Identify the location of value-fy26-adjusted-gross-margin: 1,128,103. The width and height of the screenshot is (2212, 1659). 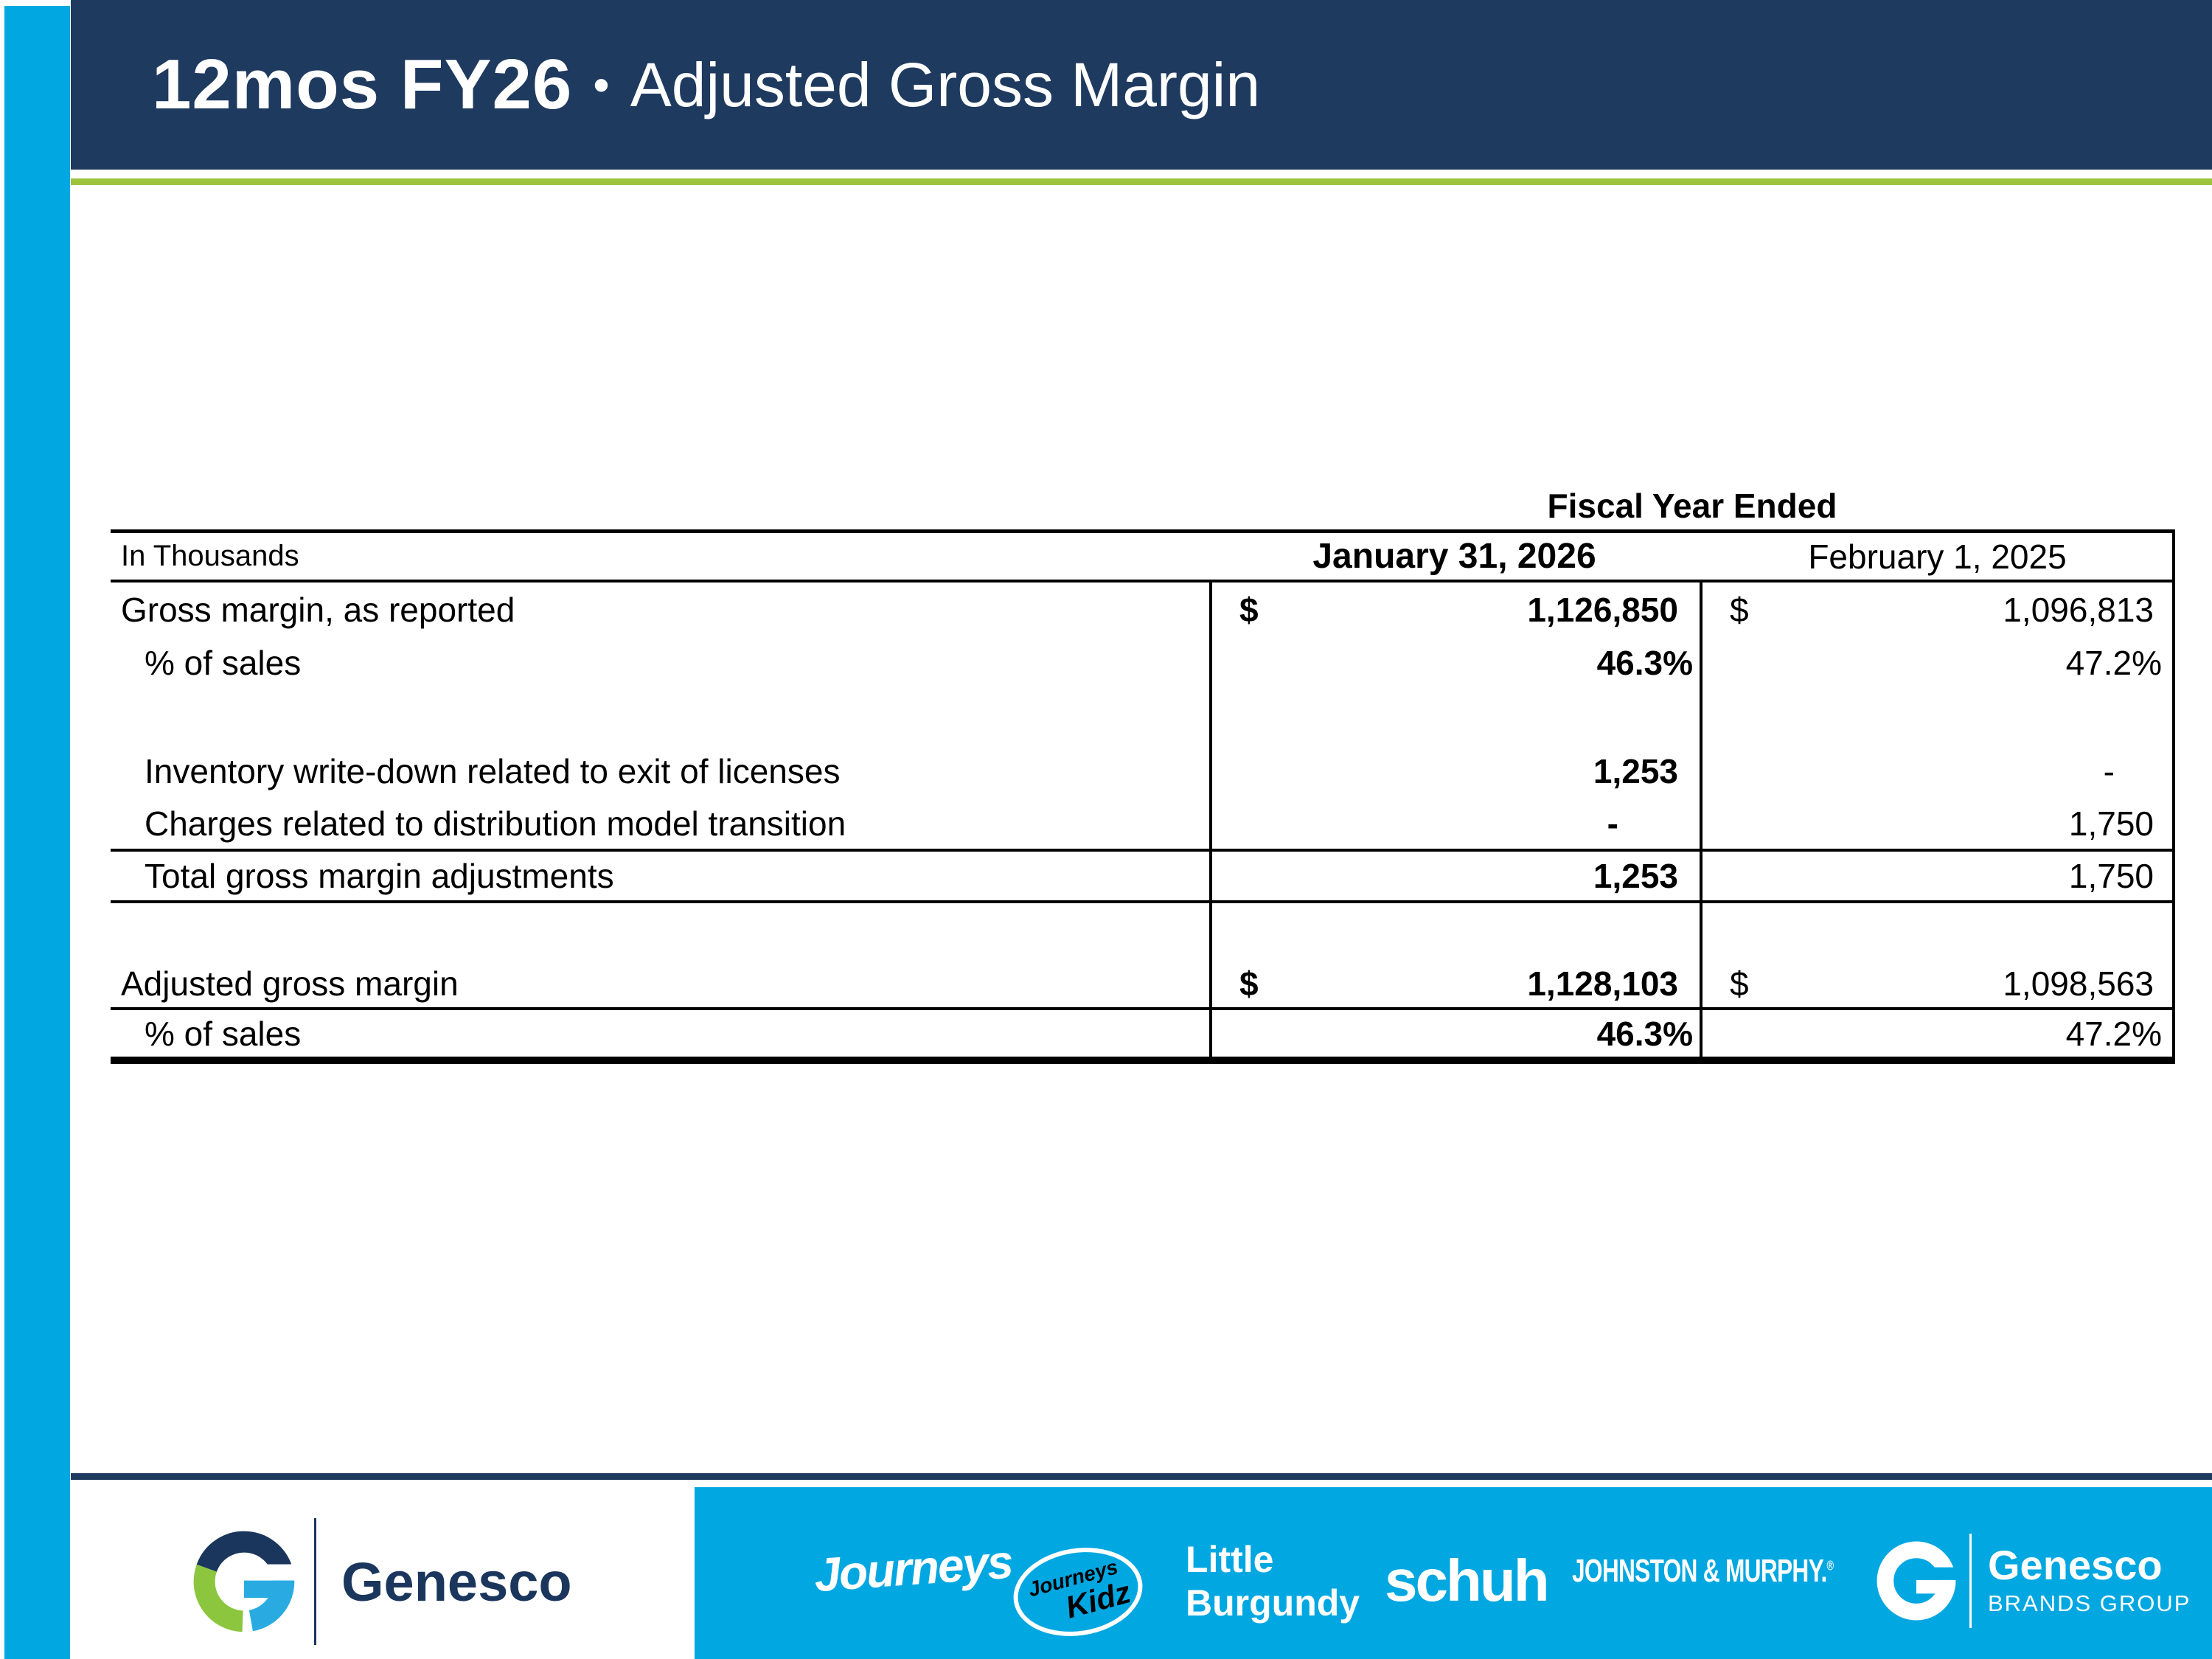
(1602, 983).